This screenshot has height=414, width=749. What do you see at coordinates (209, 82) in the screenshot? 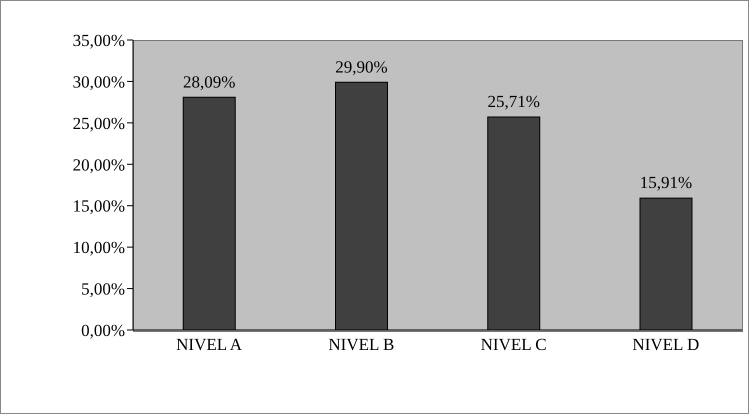
I see `data-label: 28,09%` at bounding box center [209, 82].